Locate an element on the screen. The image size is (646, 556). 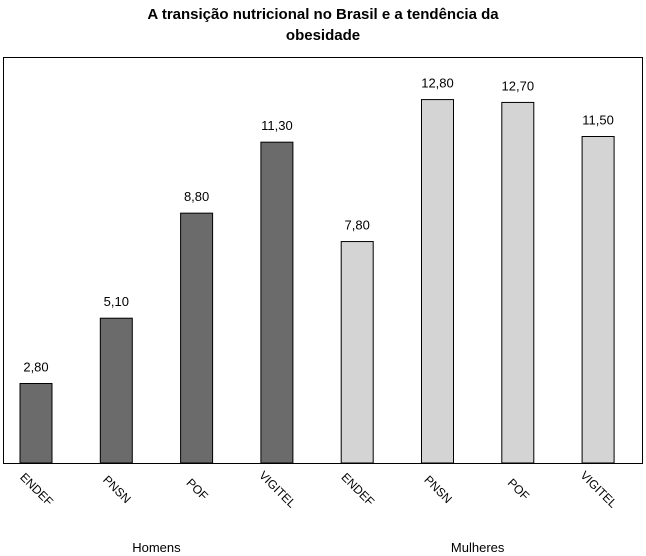
value-label: 2,80 is located at coordinates (35, 367).